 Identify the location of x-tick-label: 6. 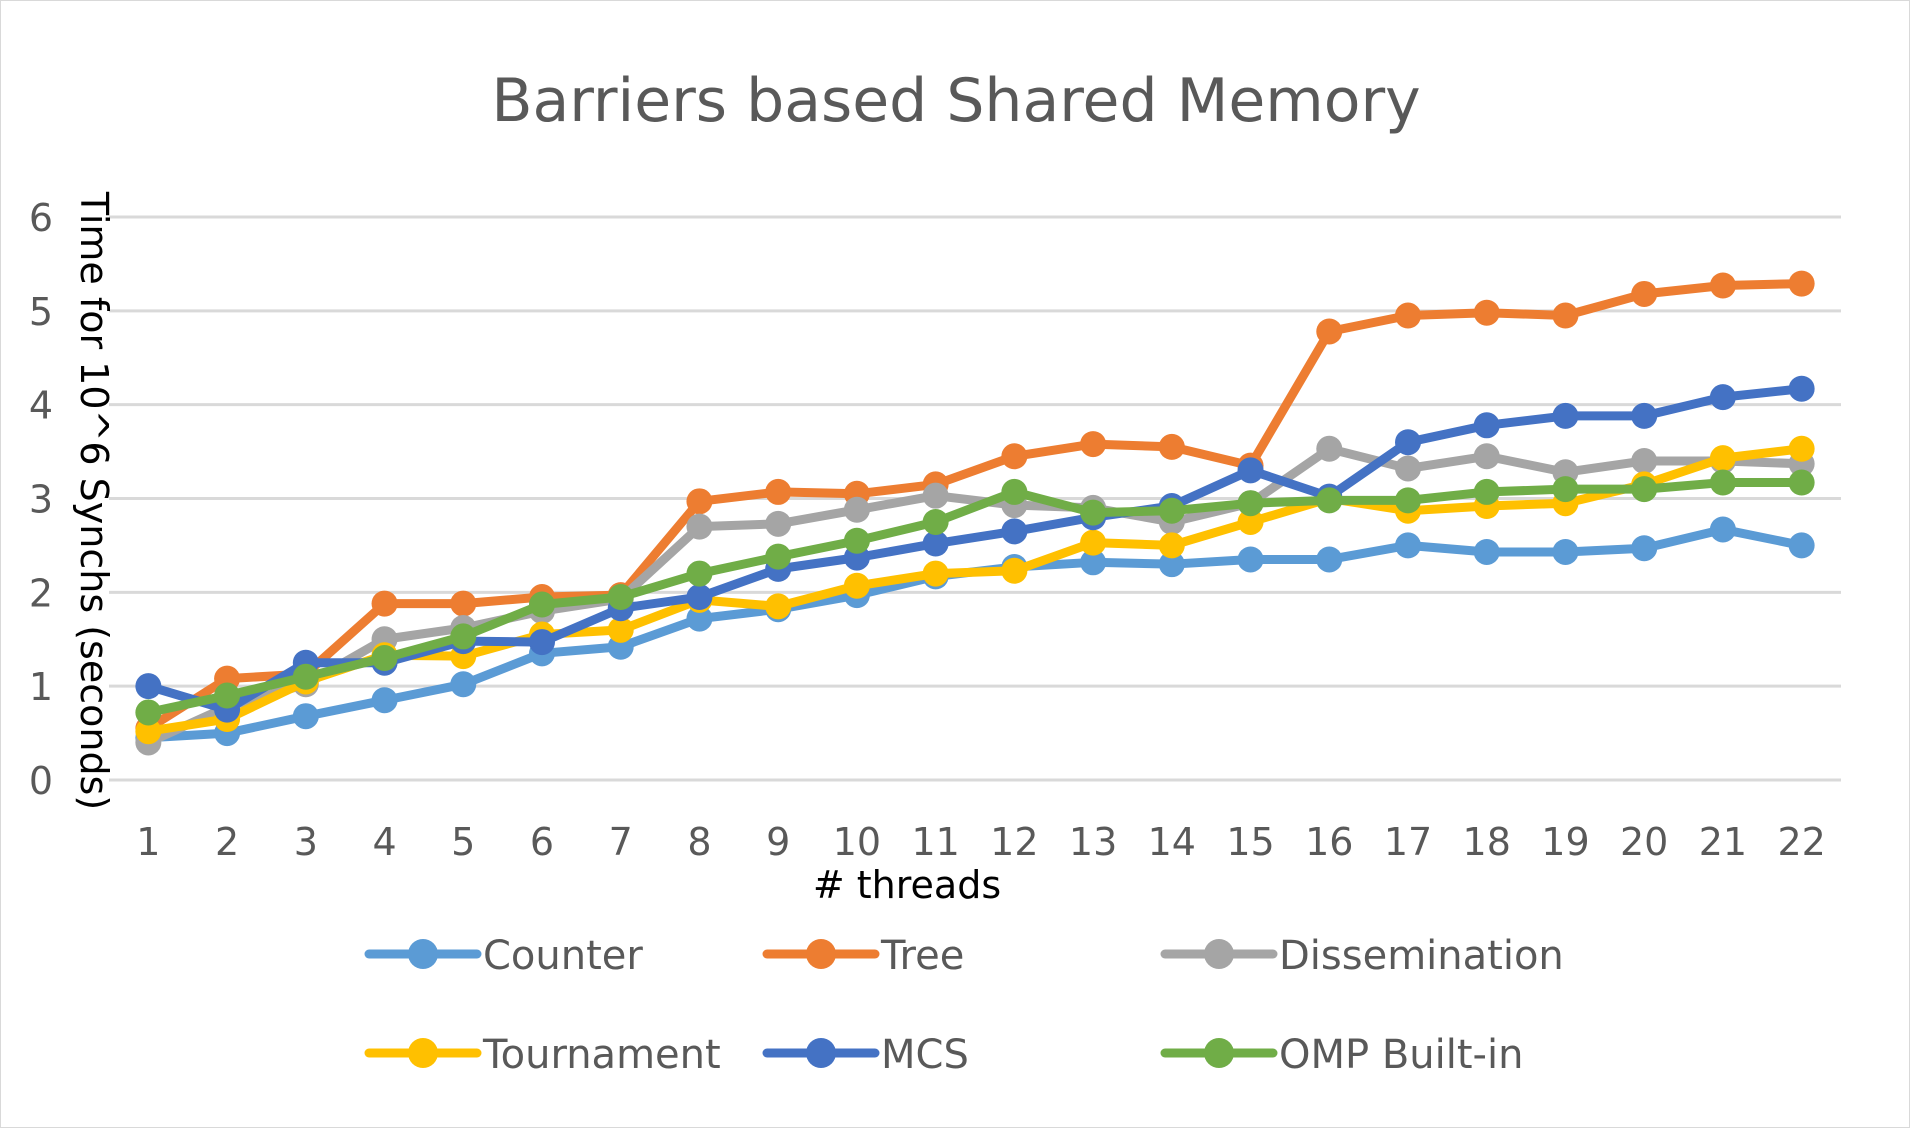
(542, 842).